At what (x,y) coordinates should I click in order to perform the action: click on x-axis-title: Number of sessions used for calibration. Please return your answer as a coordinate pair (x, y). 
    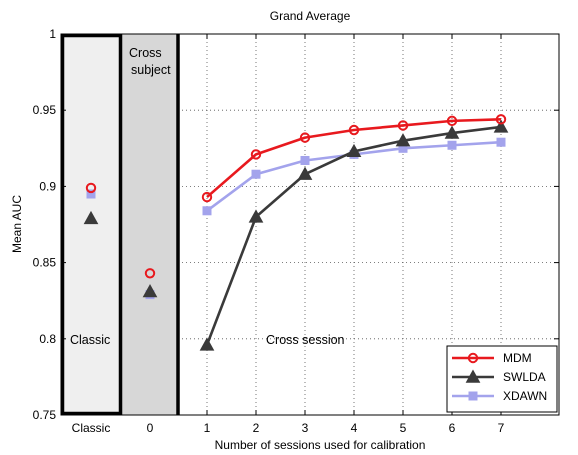
    Looking at the image, I should click on (320, 445).